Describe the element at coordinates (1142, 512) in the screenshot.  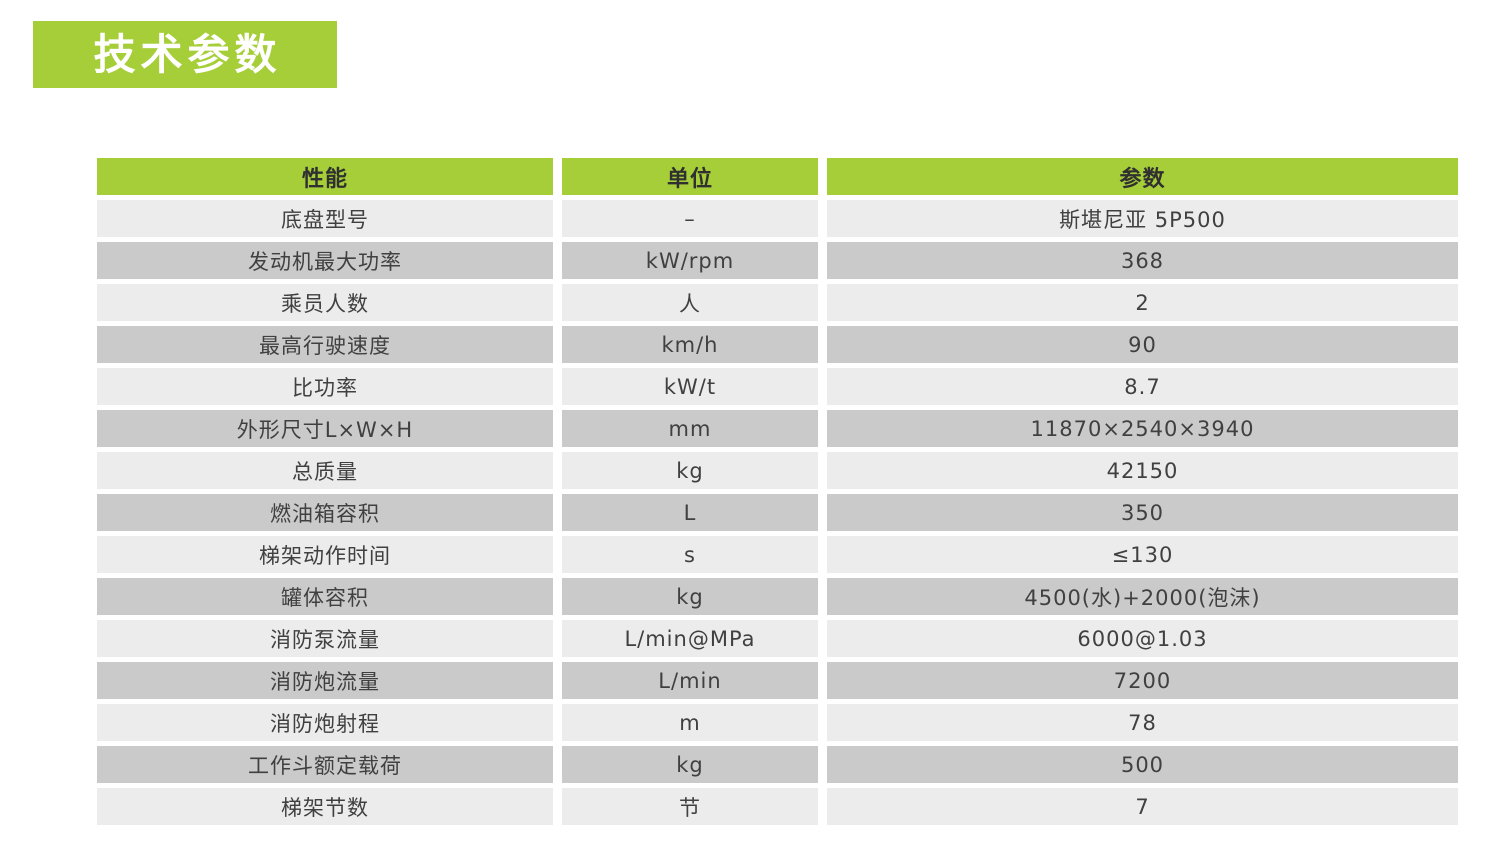
I see `spec-value-cell: 350` at that location.